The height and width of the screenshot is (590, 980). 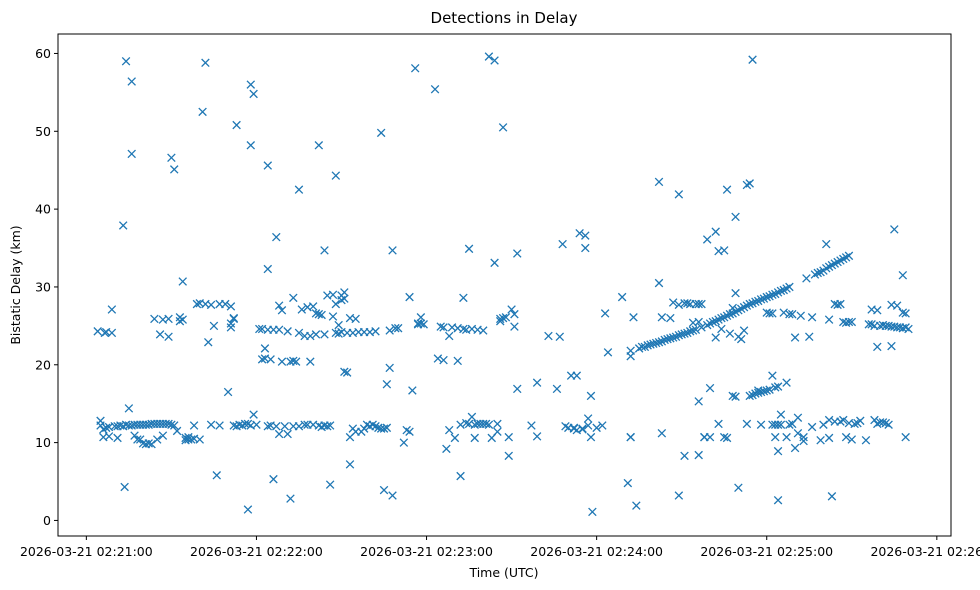 I want to click on x-axis-label: Time (UTC), so click(x=503, y=572).